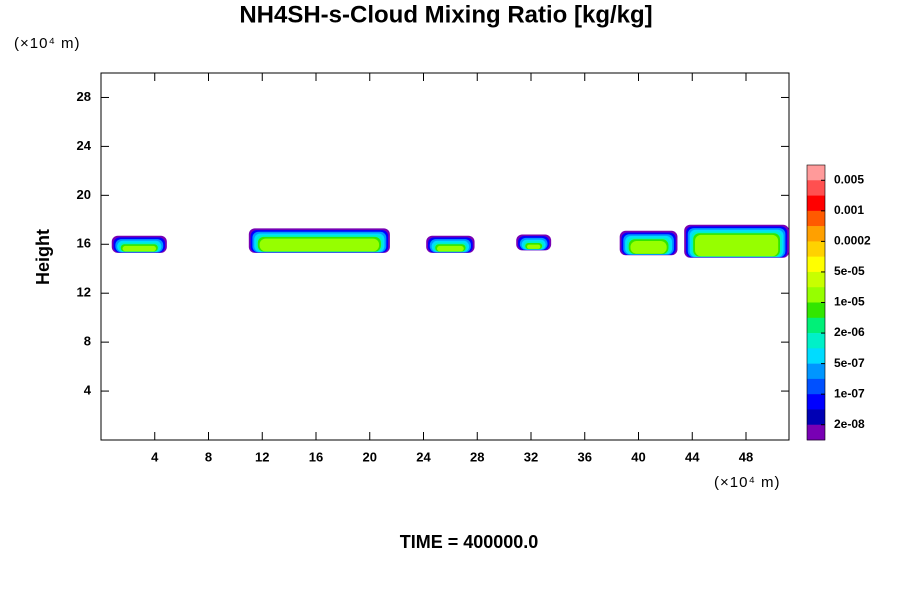 This screenshot has width=900, height=600. Describe the element at coordinates (445, 14) in the screenshot. I see `chart-title: NH4SH-s-Cloud Mixing Ratio [kg/kg]` at that location.